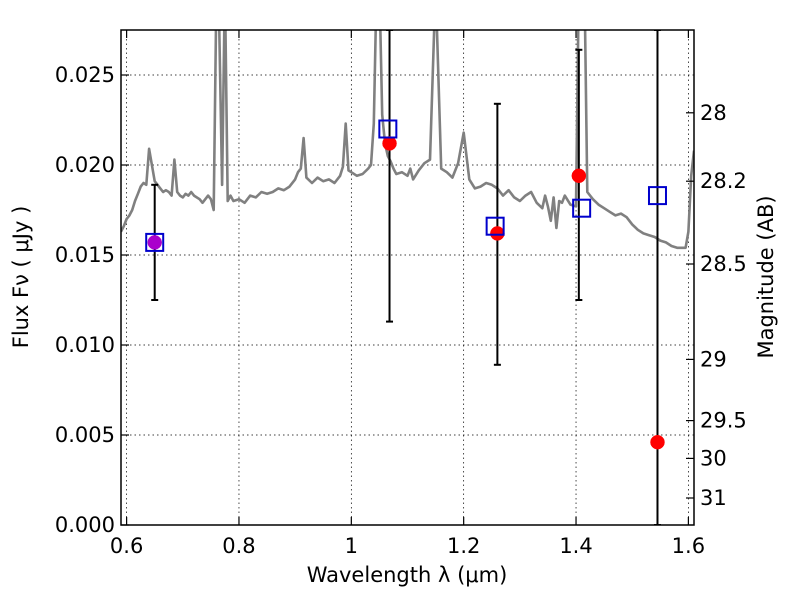 The height and width of the screenshot is (600, 800). I want to click on x-axis-title: Wavelength λ (μm), so click(407, 575).